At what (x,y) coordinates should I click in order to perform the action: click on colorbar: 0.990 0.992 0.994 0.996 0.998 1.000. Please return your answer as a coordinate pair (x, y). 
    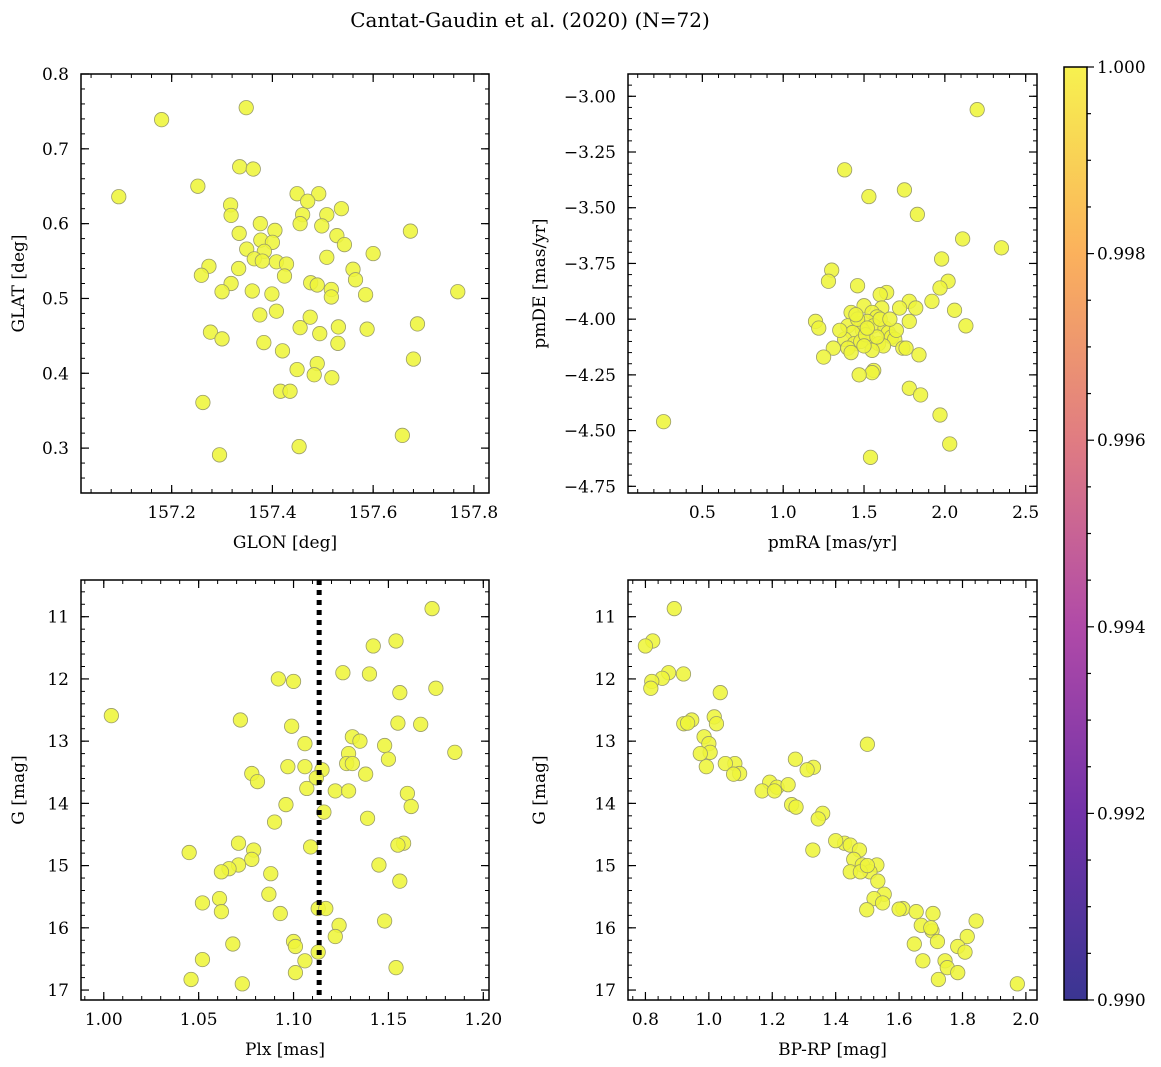
    Looking at the image, I should click on (1104, 534).